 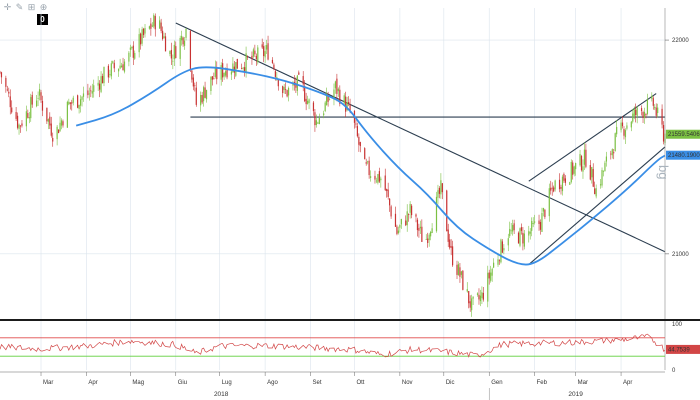 What do you see at coordinates (19, 7) in the screenshot?
I see `pencil-icon: ✎` at bounding box center [19, 7].